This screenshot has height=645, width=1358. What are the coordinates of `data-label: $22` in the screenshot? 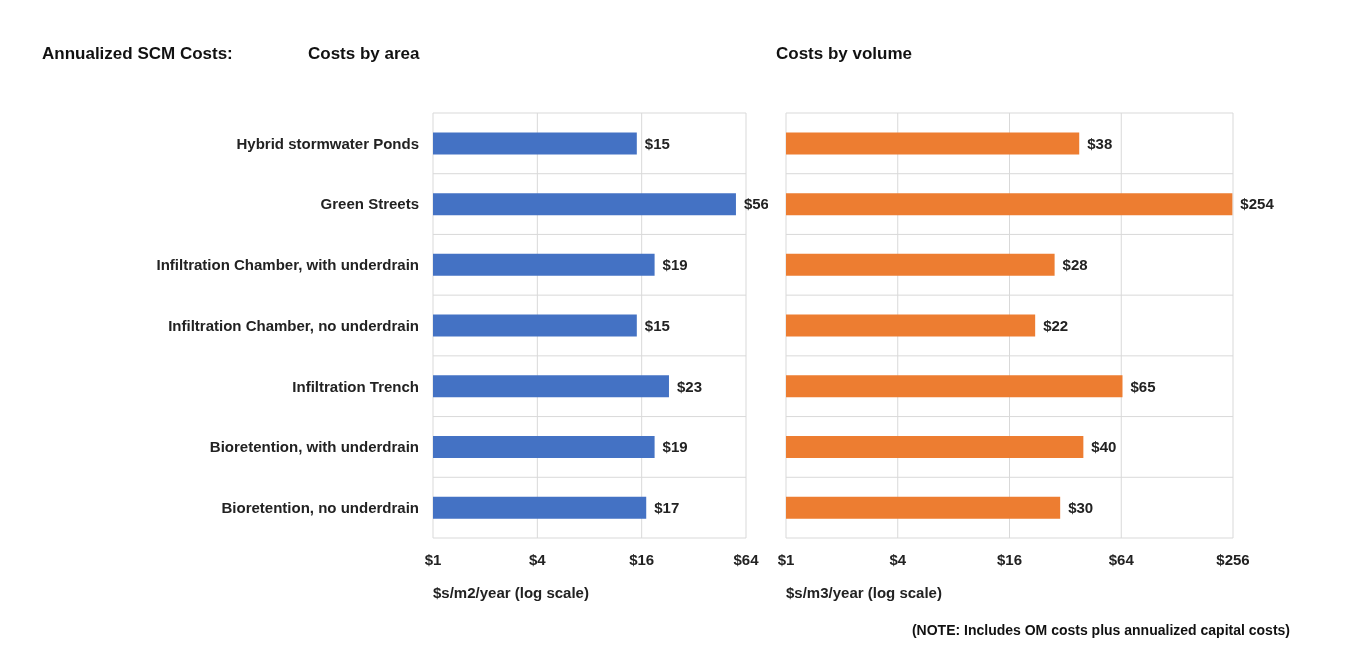 It's located at (1056, 325).